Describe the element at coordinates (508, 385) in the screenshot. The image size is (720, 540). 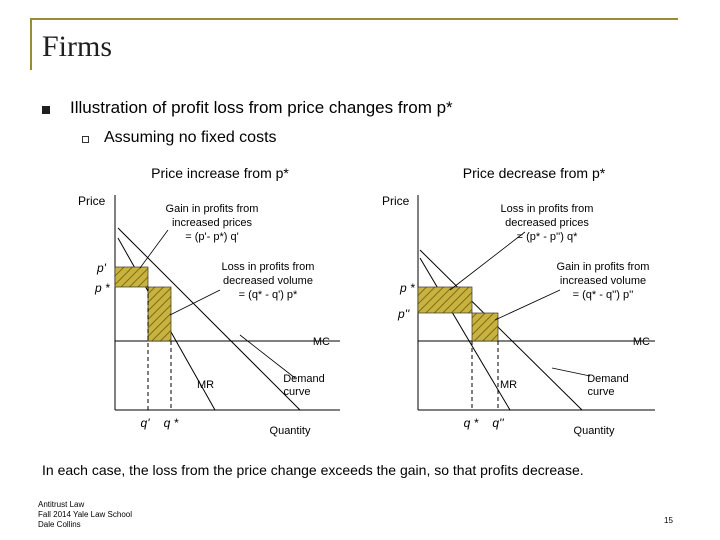
I see `right-mr-label: MR` at that location.